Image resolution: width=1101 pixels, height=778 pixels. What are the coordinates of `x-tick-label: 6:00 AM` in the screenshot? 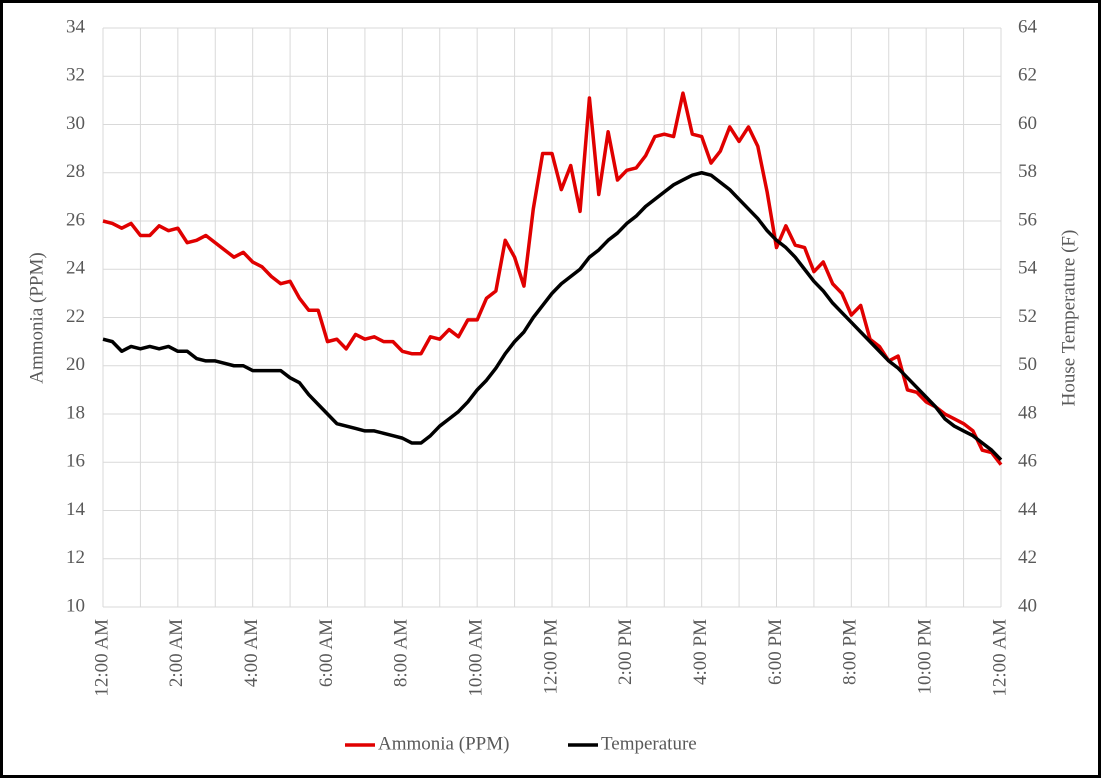 It's located at (326, 653).